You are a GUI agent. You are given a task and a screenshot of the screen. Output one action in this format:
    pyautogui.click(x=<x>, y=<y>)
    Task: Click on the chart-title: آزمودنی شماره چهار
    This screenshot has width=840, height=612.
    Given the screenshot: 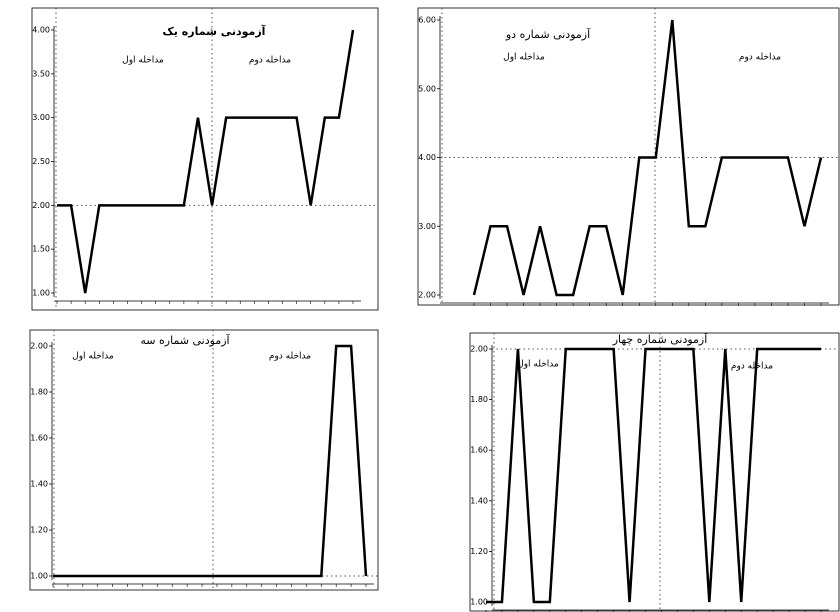 What is the action you would take?
    pyautogui.click(x=660, y=339)
    